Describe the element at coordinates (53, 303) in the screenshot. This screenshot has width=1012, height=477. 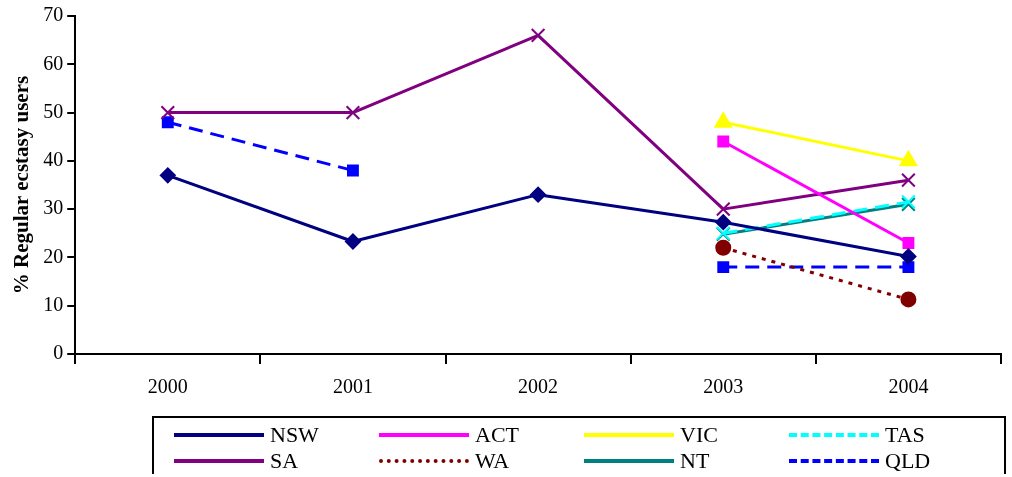
I see `y-tick-label: 10` at that location.